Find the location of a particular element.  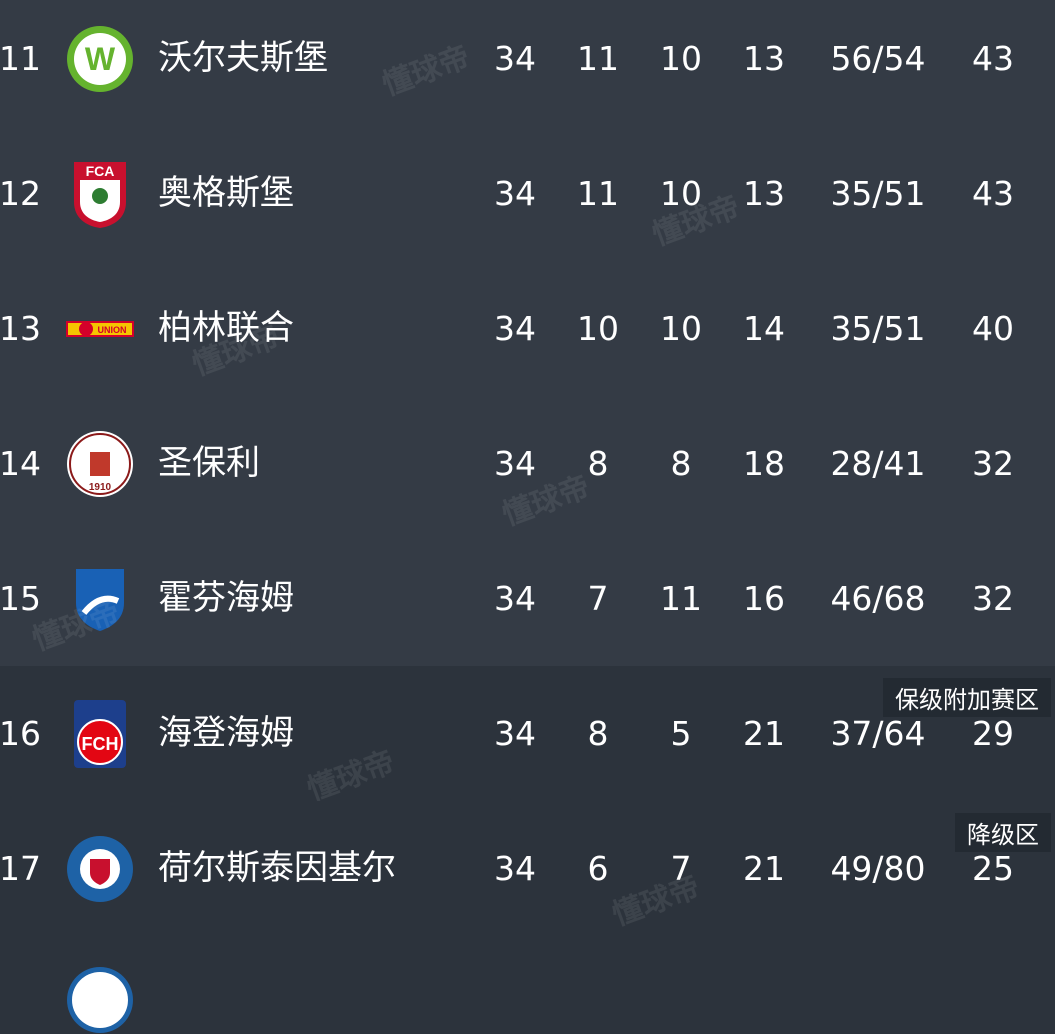

goals: 46/68 is located at coordinates (878, 598).